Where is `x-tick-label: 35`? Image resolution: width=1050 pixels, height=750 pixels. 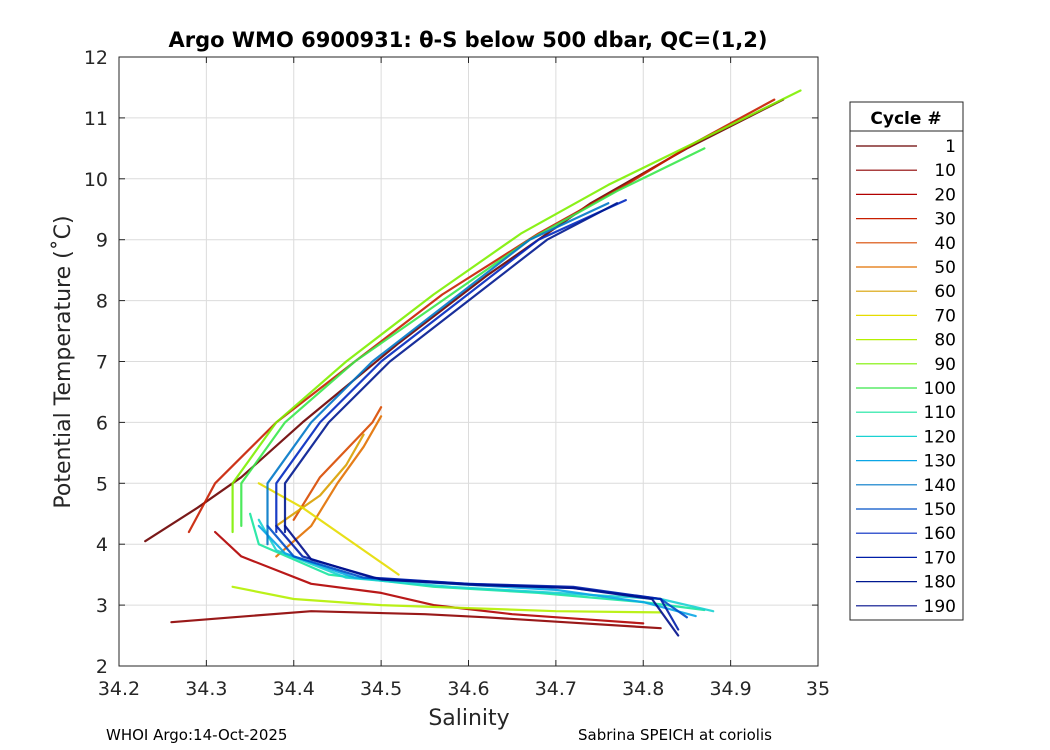
x-tick-label: 35 is located at coordinates (818, 689).